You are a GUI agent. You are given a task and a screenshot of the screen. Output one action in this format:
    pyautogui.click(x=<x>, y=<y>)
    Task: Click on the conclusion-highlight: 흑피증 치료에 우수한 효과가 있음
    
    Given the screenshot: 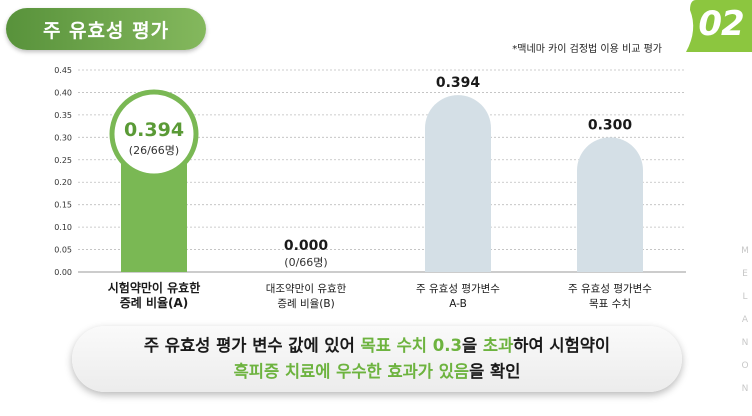 What is the action you would take?
    pyautogui.click(x=351, y=371)
    